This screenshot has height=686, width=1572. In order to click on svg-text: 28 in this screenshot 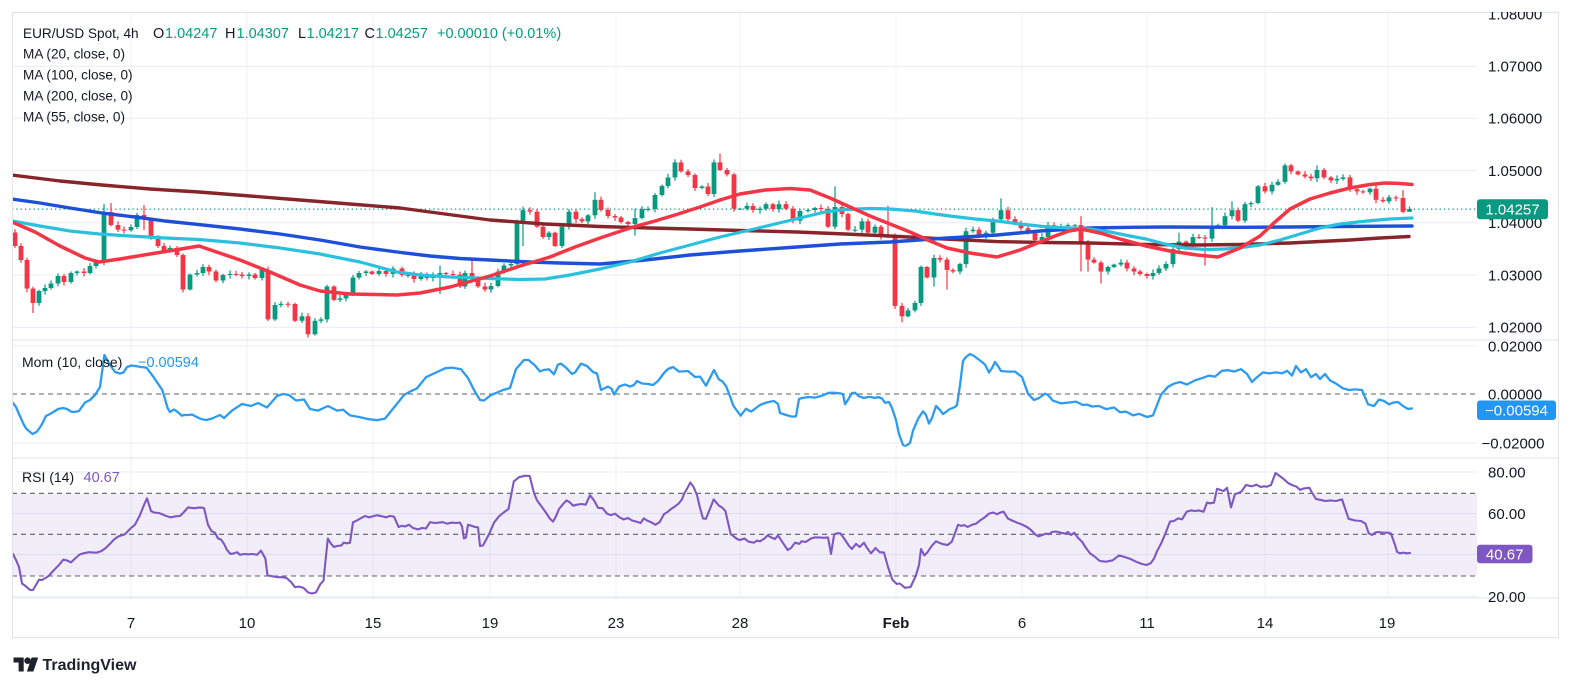, I will do `click(740, 623)`.